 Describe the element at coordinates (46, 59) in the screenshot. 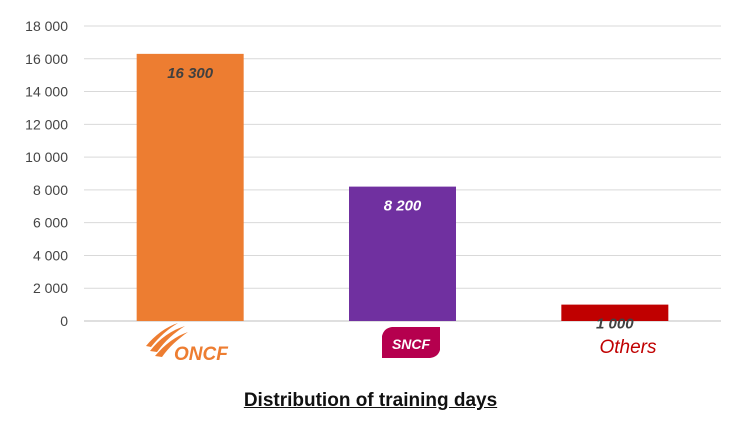

I see `y-tick-label: 16 000` at that location.